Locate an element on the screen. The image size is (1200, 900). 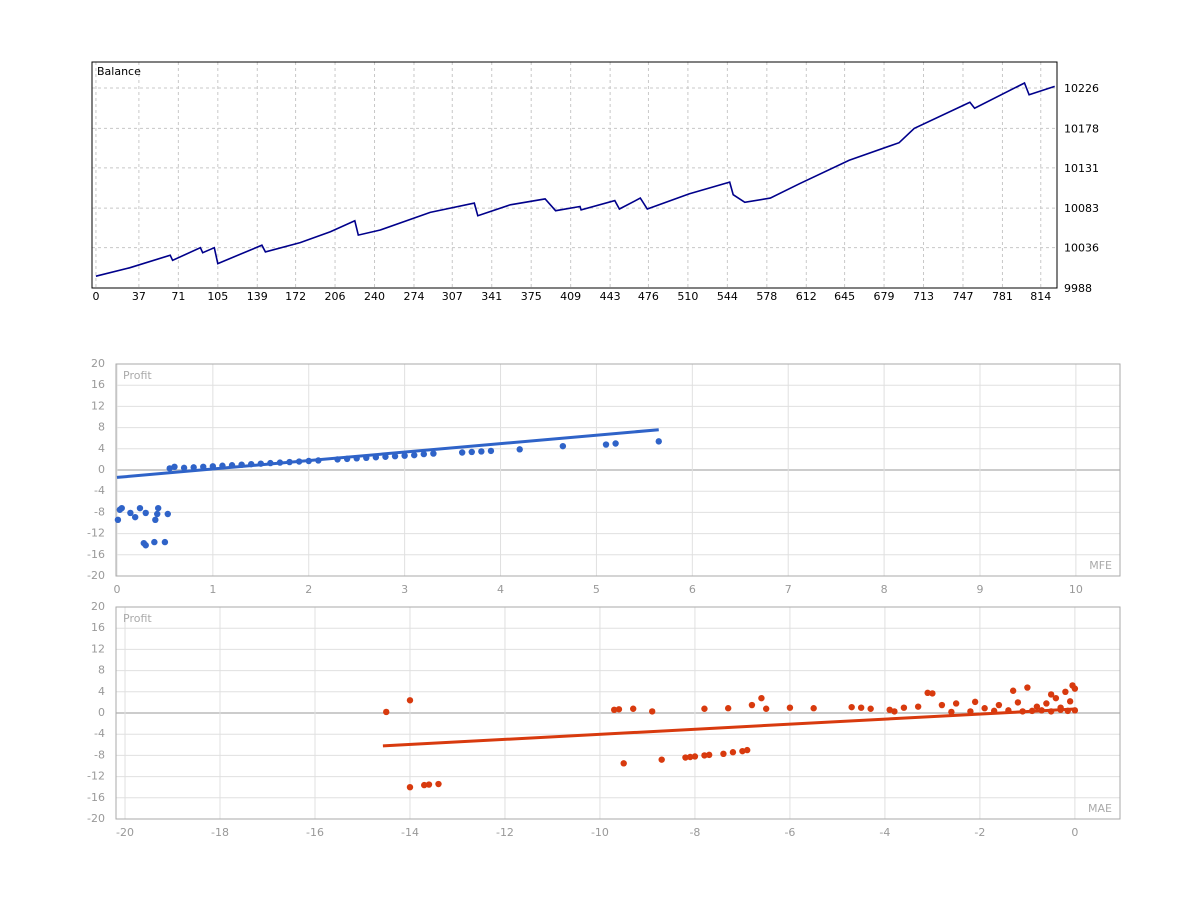
x-tick-label: 544 is located at coordinates (727, 296).